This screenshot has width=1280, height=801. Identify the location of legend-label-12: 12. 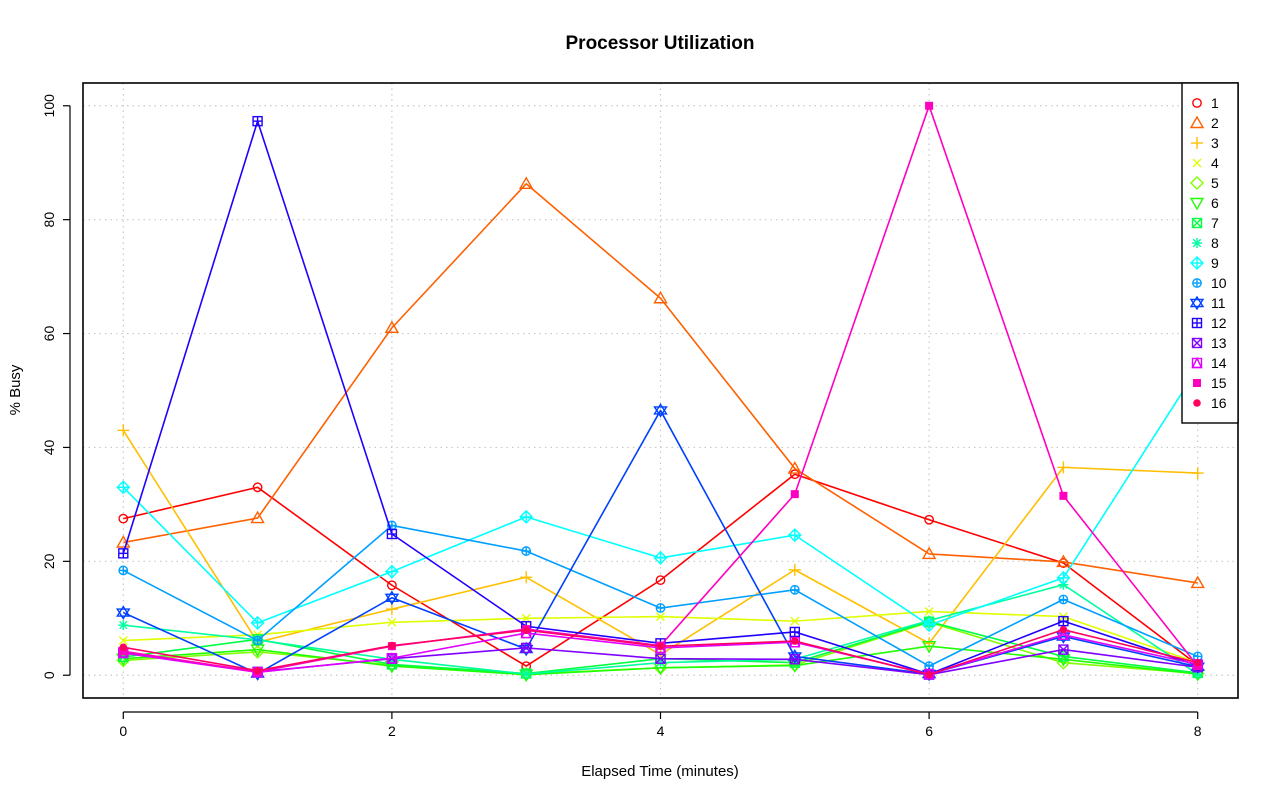
(1219, 323).